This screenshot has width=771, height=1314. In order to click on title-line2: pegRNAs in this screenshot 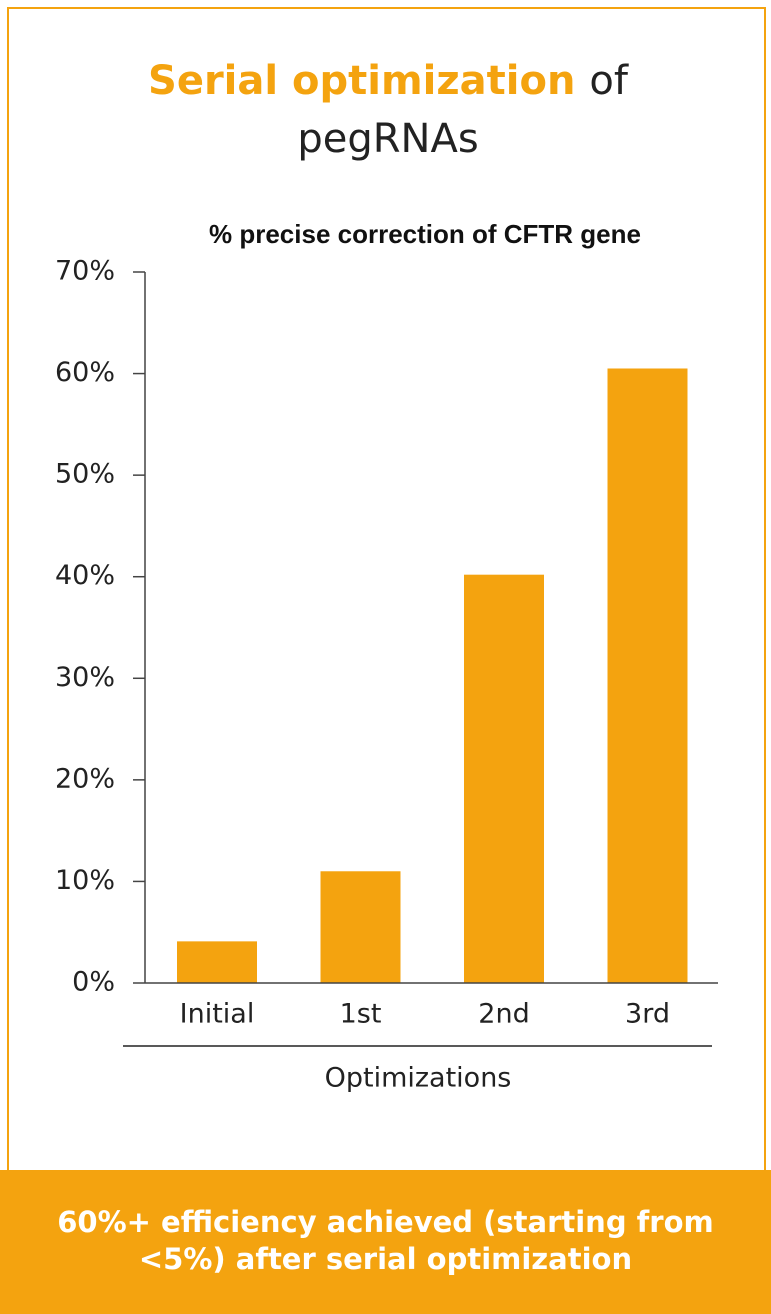, I will do `click(387, 139)`.